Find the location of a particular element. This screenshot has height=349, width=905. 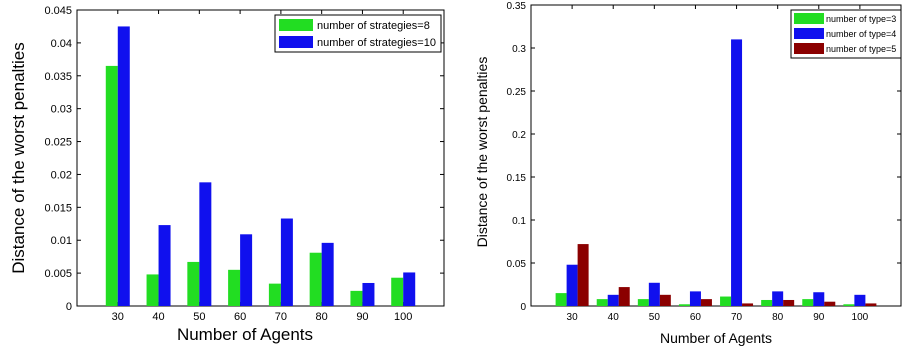

y-tick-label: 0.045 is located at coordinates (58, 11).